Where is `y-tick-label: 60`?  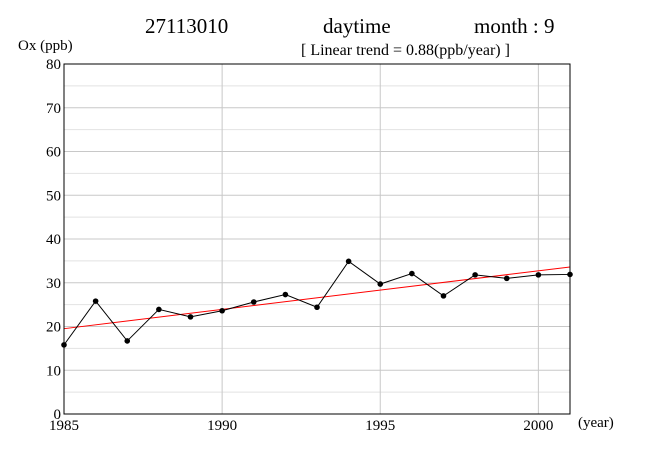
y-tick-label: 60 is located at coordinates (53, 153).